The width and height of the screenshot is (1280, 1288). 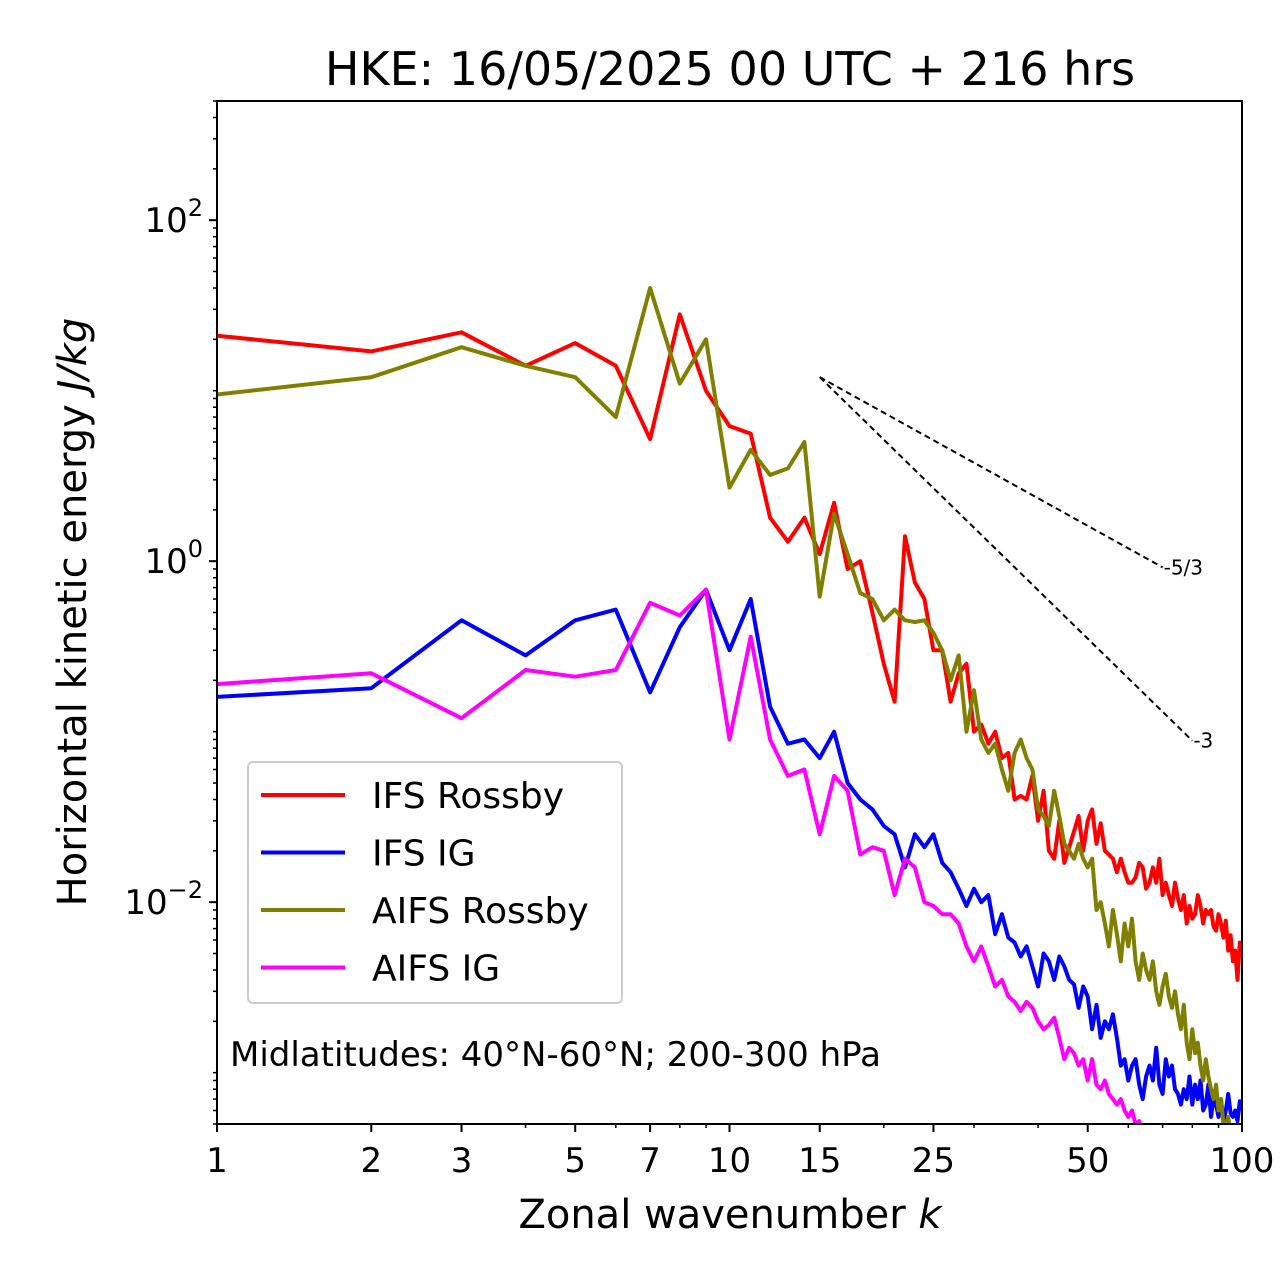 I want to click on x-tick-label: 3, so click(x=462, y=1161).